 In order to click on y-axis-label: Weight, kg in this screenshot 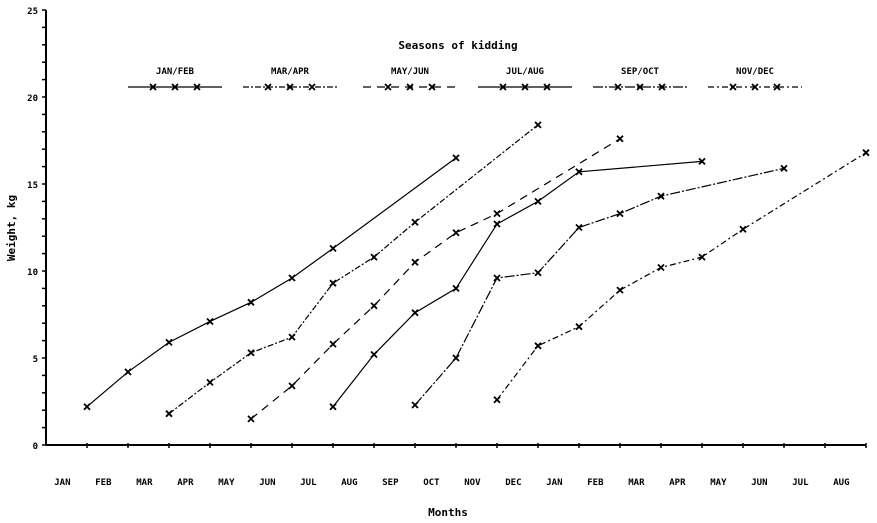, I will do `click(11, 228)`.